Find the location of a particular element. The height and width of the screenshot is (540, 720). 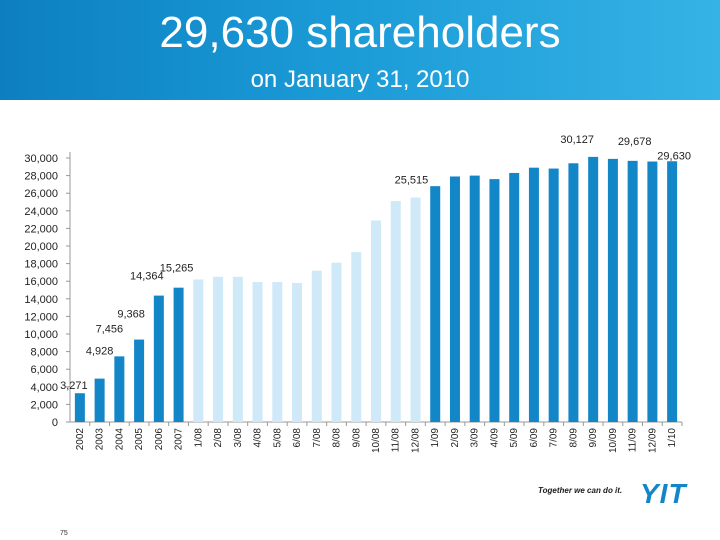

tagline: Together we can do it. is located at coordinates (580, 490).